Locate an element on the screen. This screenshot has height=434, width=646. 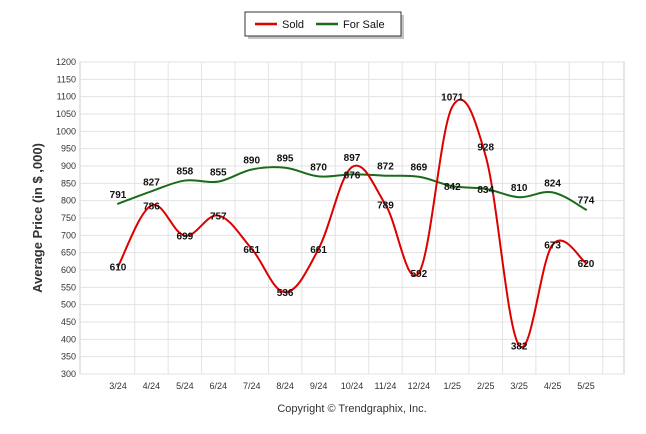
y-tick-label: 550 is located at coordinates (68, 287).